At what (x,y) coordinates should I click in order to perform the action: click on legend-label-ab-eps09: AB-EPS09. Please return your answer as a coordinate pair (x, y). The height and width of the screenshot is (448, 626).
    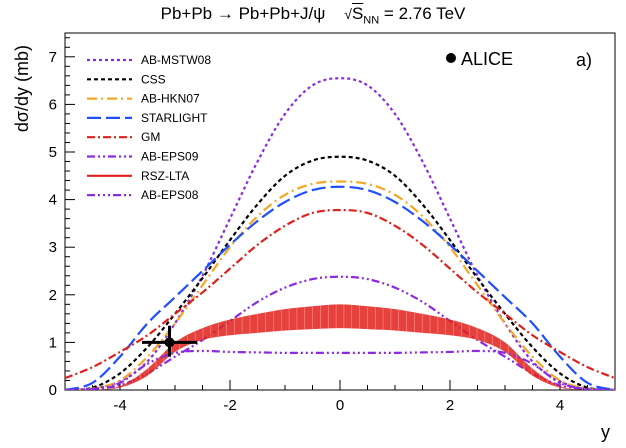
    Looking at the image, I should click on (170, 157).